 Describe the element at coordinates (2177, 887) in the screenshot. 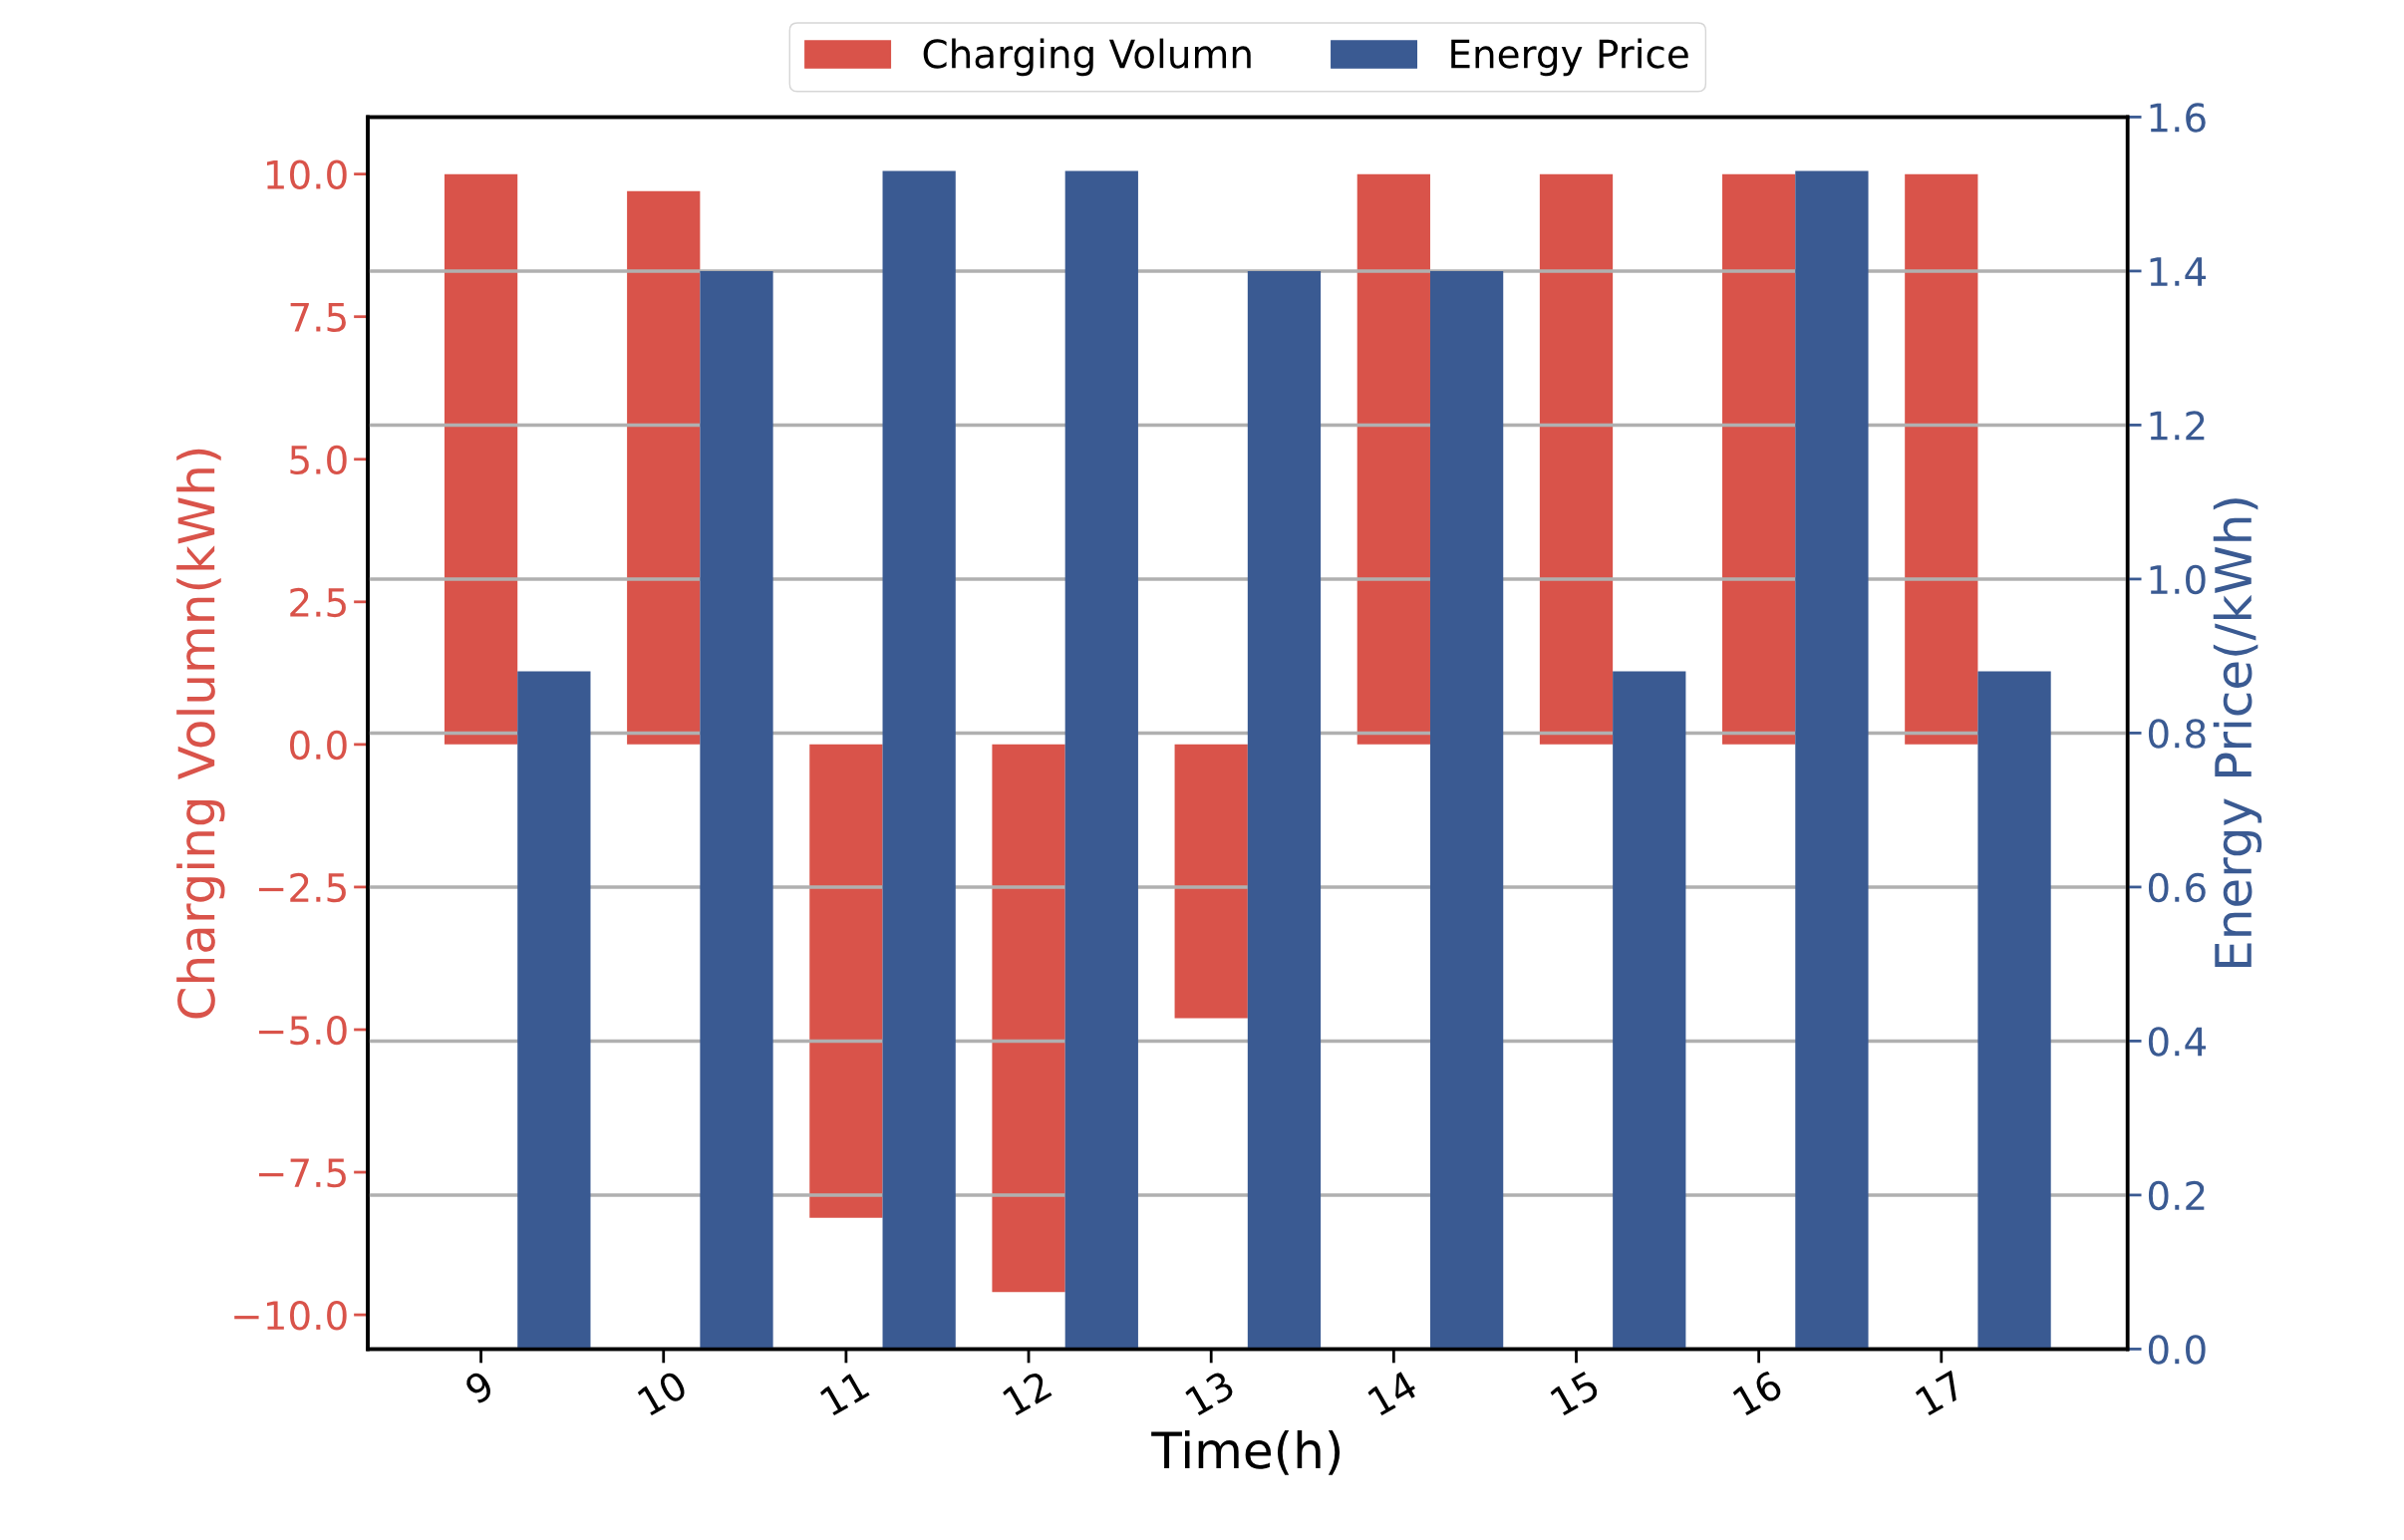

I see `y2-tick-label: 0.6` at that location.